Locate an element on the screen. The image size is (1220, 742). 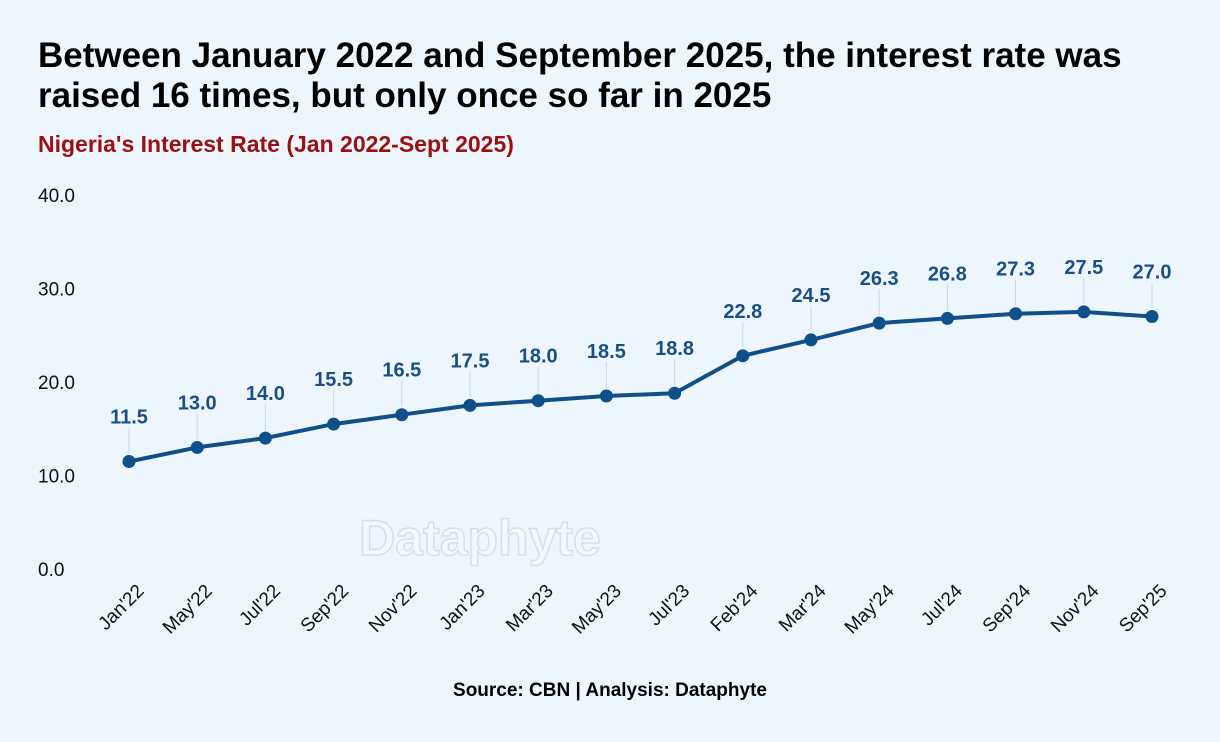
x-tick-label: Feb'24 is located at coordinates (735, 608).